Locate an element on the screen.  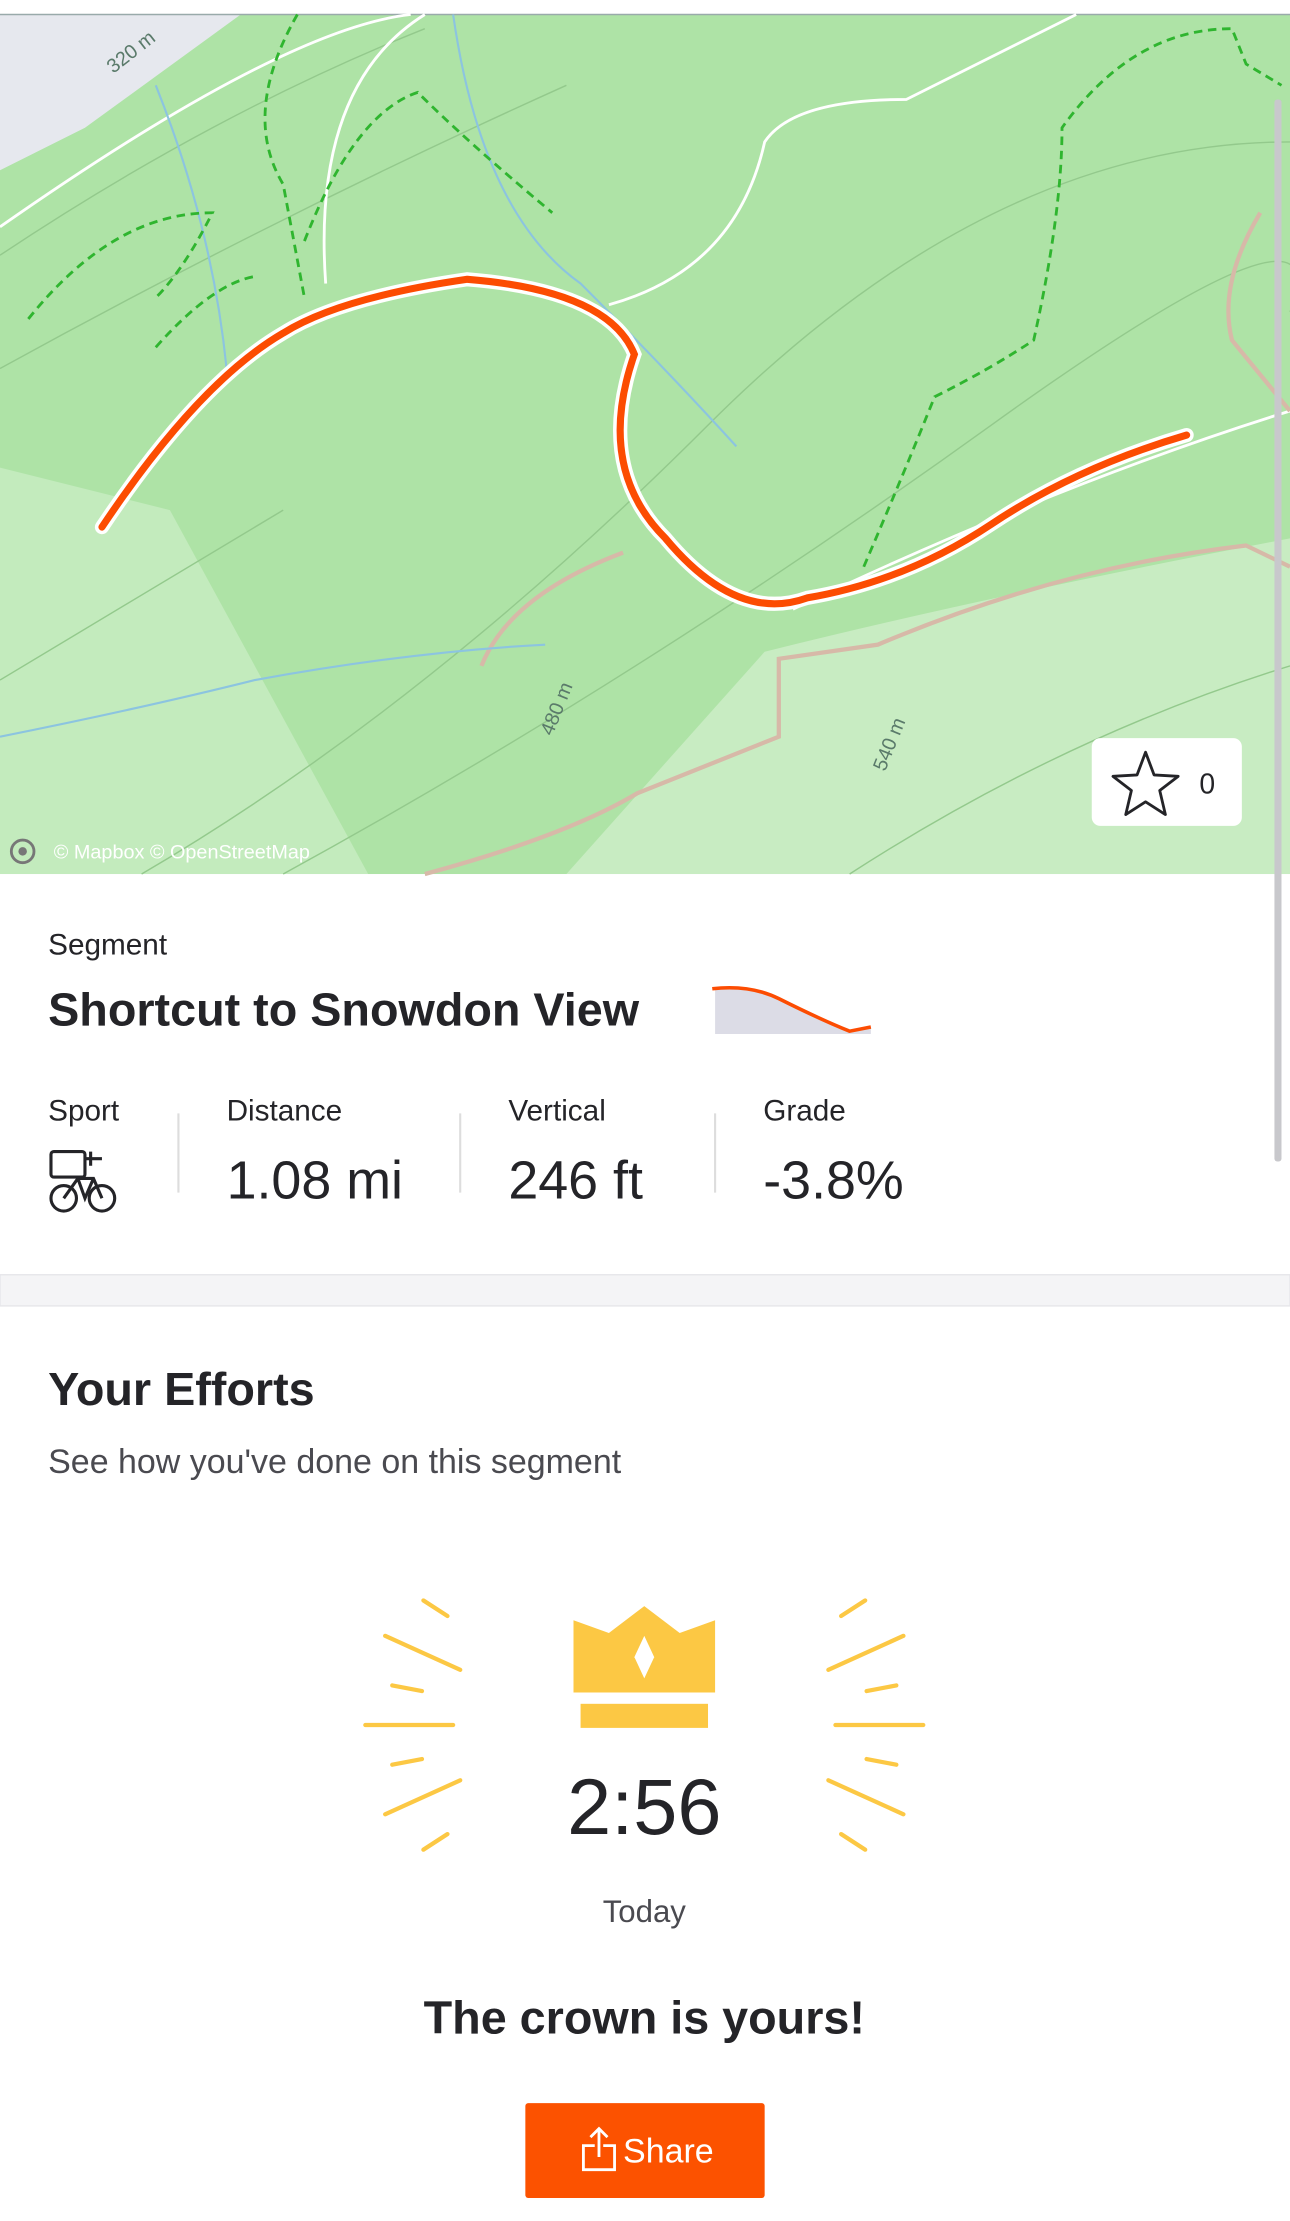
segment-name: Shortcut to Snowdon View is located at coordinates (344, 1010).